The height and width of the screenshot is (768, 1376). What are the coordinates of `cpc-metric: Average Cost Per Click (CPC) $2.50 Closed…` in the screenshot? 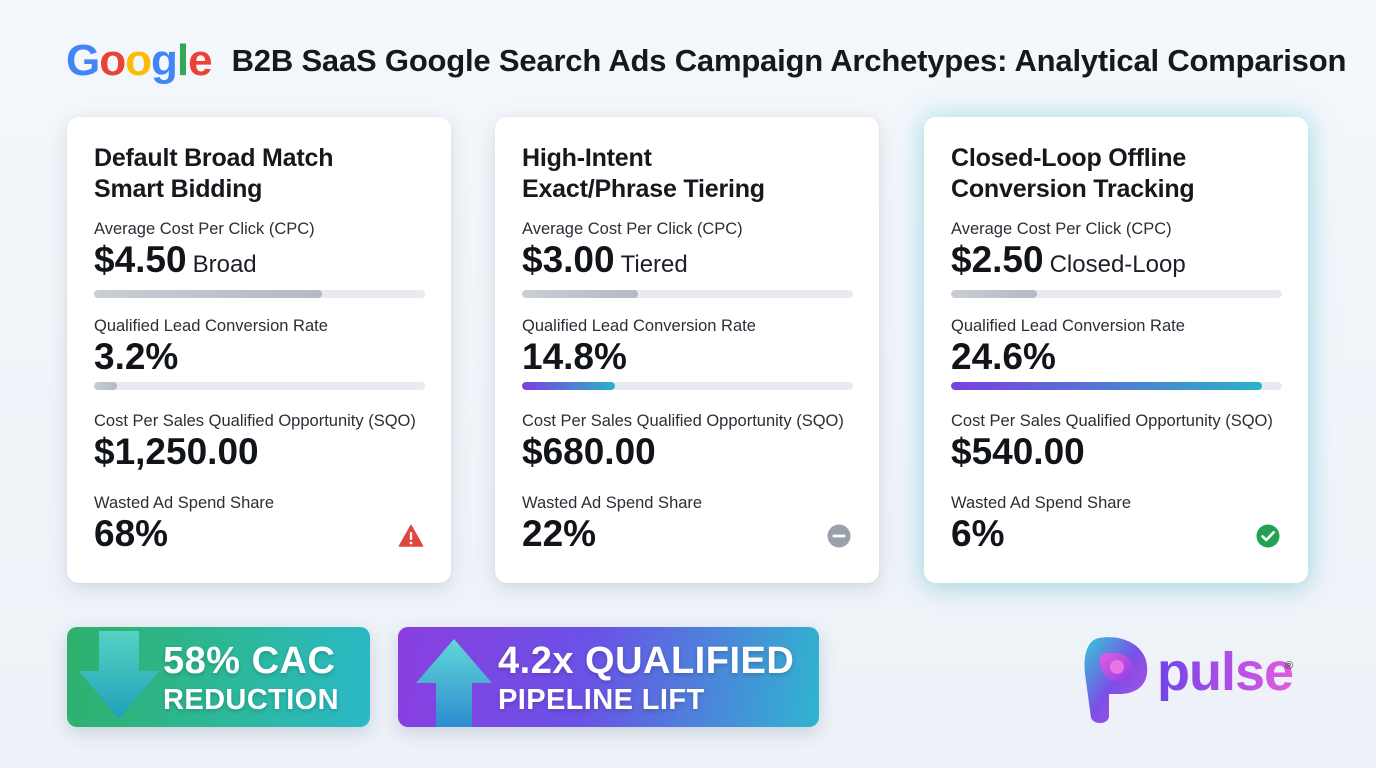 It's located at (1116, 258).